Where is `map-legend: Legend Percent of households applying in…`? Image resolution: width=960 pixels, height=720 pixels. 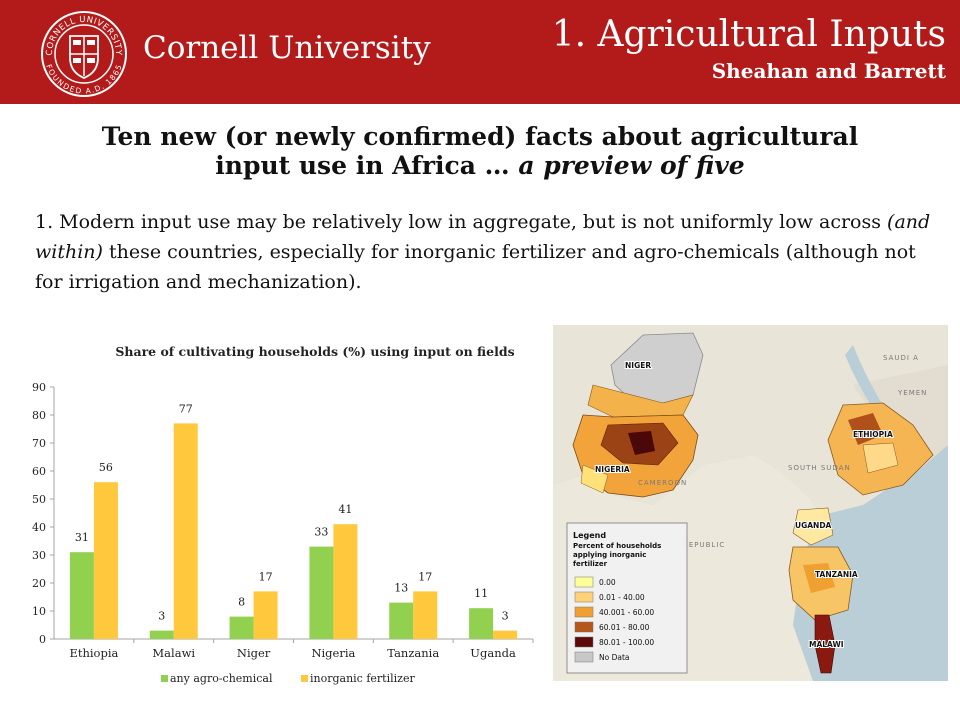
map-legend: Legend Percent of households applying in… is located at coordinates (627, 598).